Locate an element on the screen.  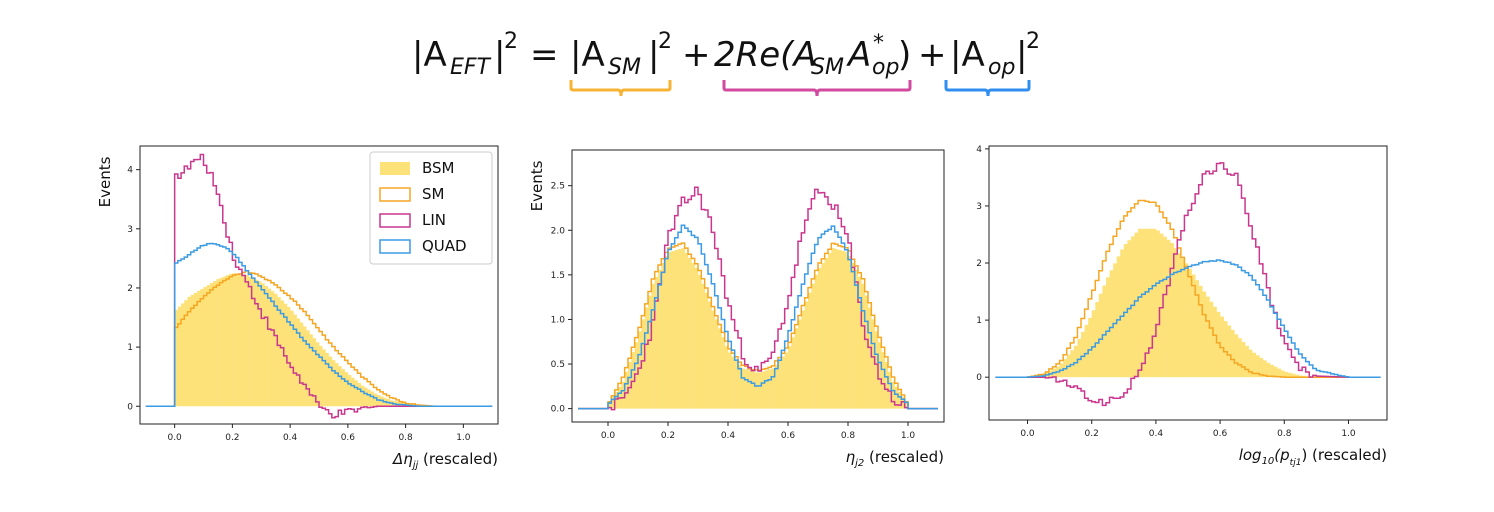
y-tick-label: 2 is located at coordinates (979, 264).